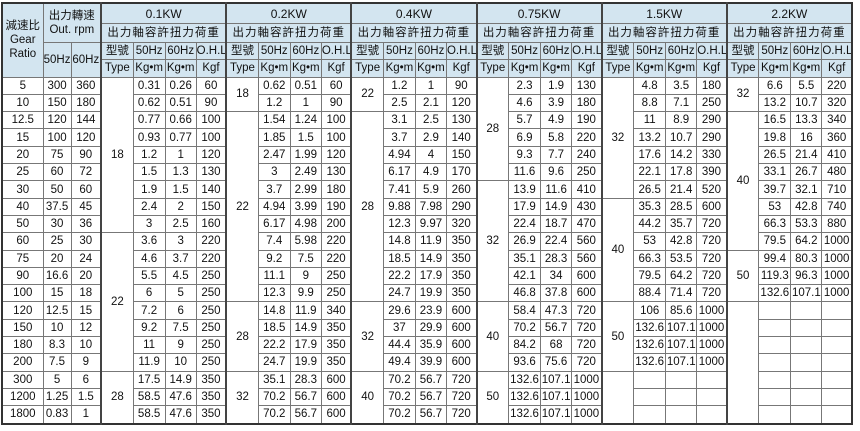 The width and height of the screenshot is (860, 431). What do you see at coordinates (71, 16) in the screenshot?
I see `output-rpm-header-cn: 出力轉速` at bounding box center [71, 16].